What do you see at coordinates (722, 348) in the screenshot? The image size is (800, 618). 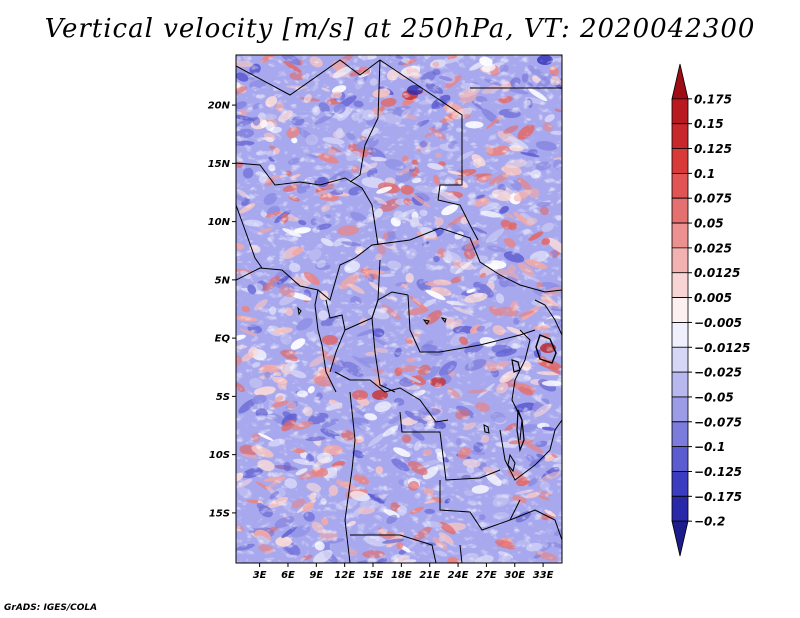 I see `colorbar-label: −0.0125` at bounding box center [722, 348].